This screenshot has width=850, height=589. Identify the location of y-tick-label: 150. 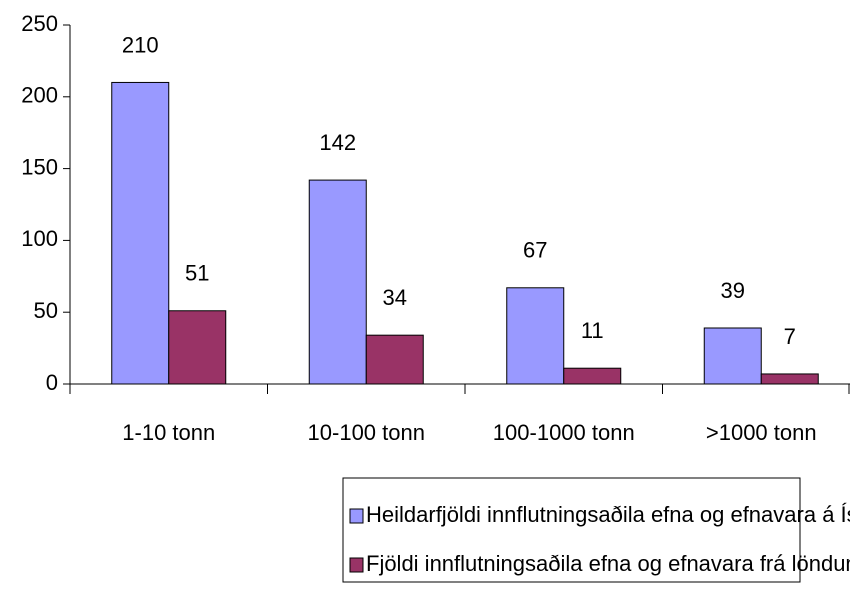
(39, 166).